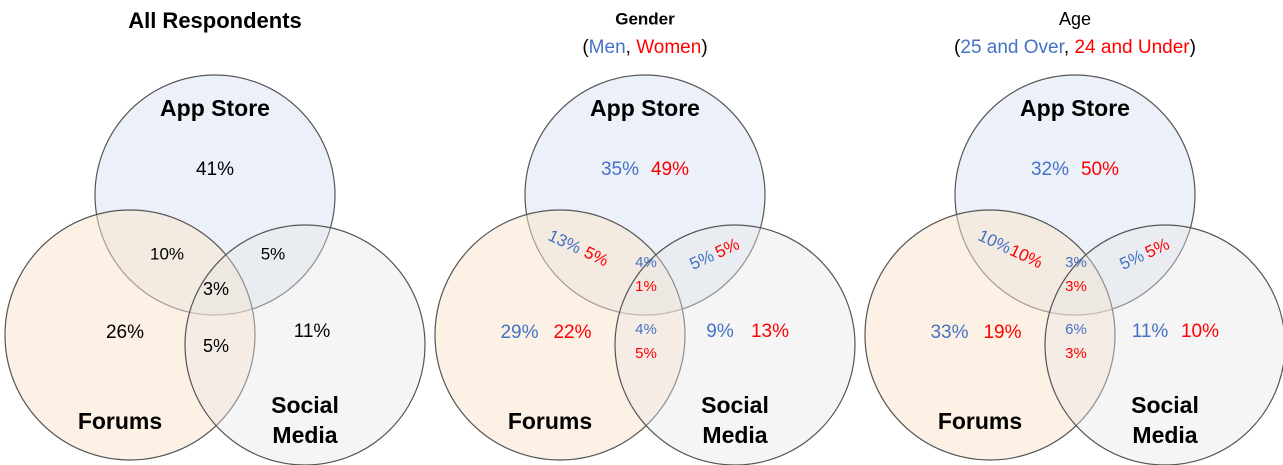 The image size is (1283, 465). Describe the element at coordinates (1076, 341) in the screenshot. I see `region-forums-social: 6%3%` at that location.